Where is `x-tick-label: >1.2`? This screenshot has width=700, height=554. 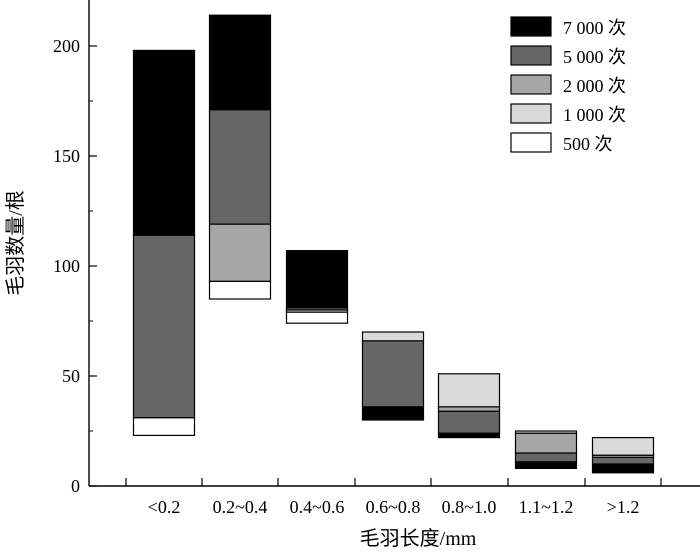 x-tick-label: >1.2 is located at coordinates (623, 507).